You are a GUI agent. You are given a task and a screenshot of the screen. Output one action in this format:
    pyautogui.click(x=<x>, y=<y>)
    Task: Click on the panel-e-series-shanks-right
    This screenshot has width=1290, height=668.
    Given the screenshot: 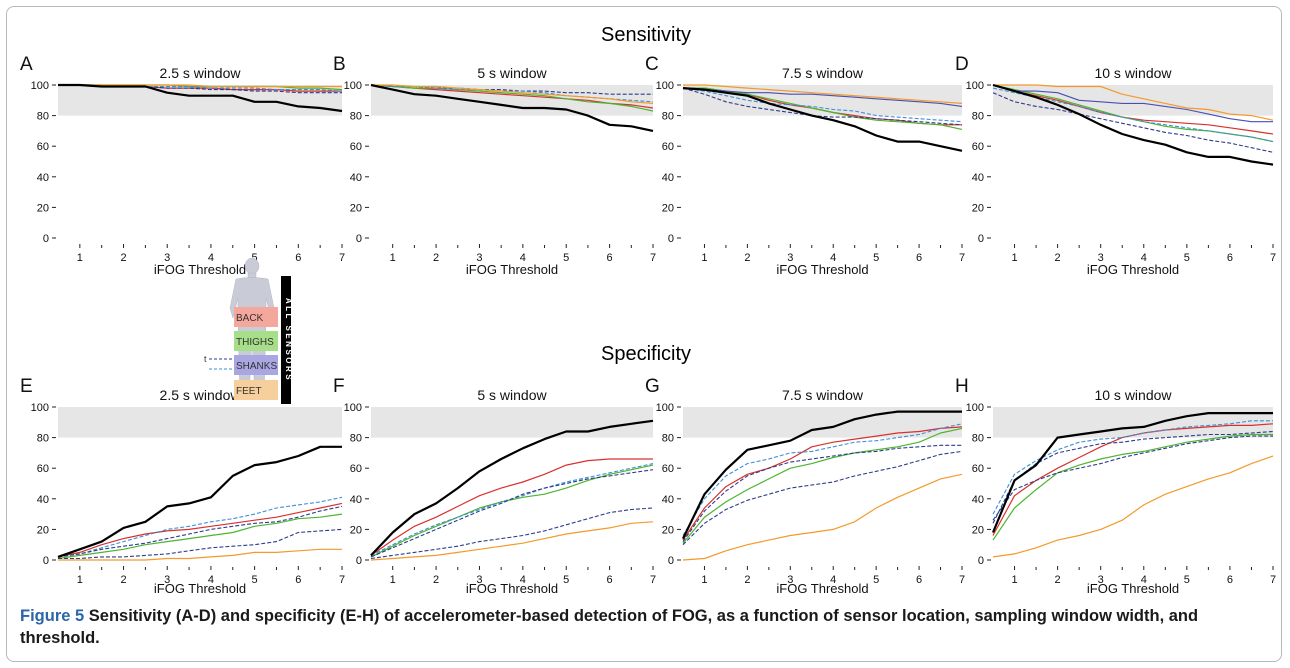 What is the action you would take?
    pyautogui.click(x=200, y=544)
    